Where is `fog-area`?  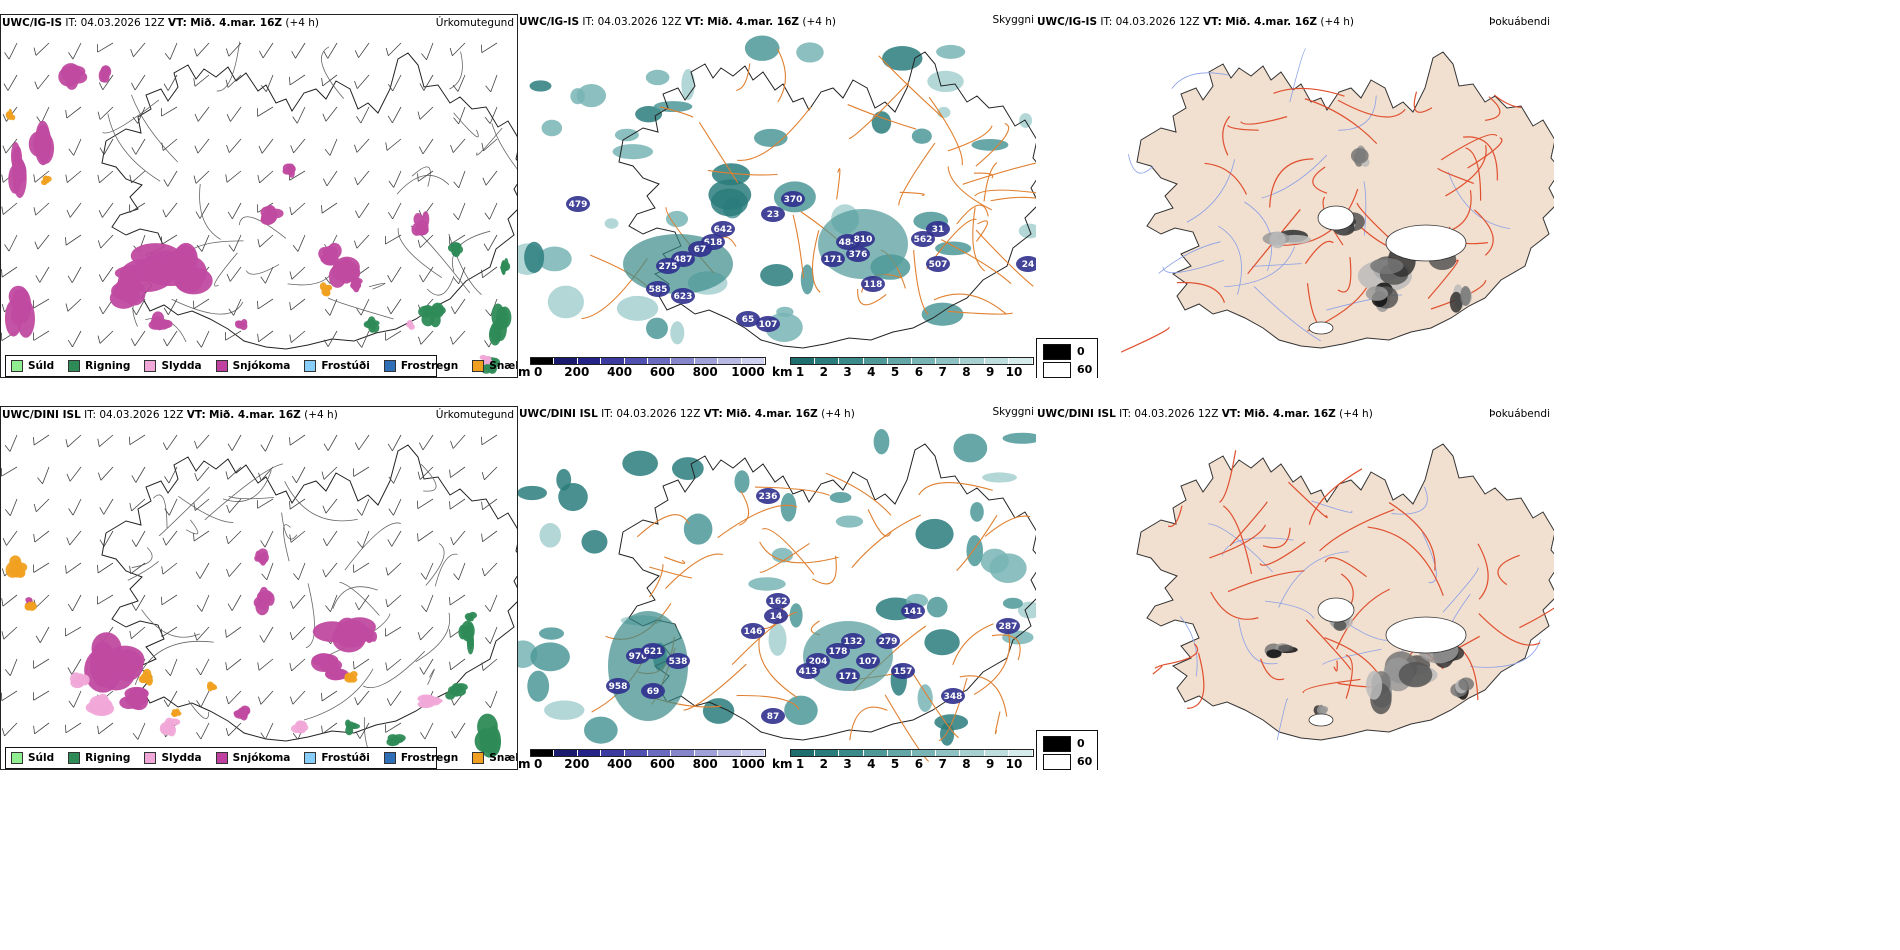 fog-area is located at coordinates (1274, 654).